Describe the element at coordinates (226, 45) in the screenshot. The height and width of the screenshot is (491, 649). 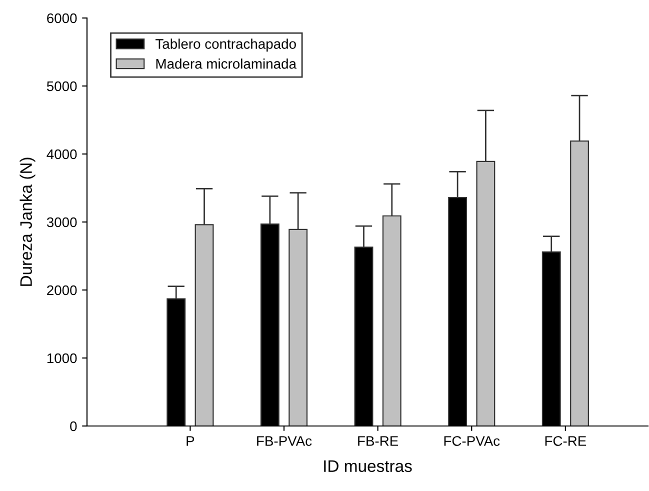
I see `legend-label: Tablero contrachapado` at that location.